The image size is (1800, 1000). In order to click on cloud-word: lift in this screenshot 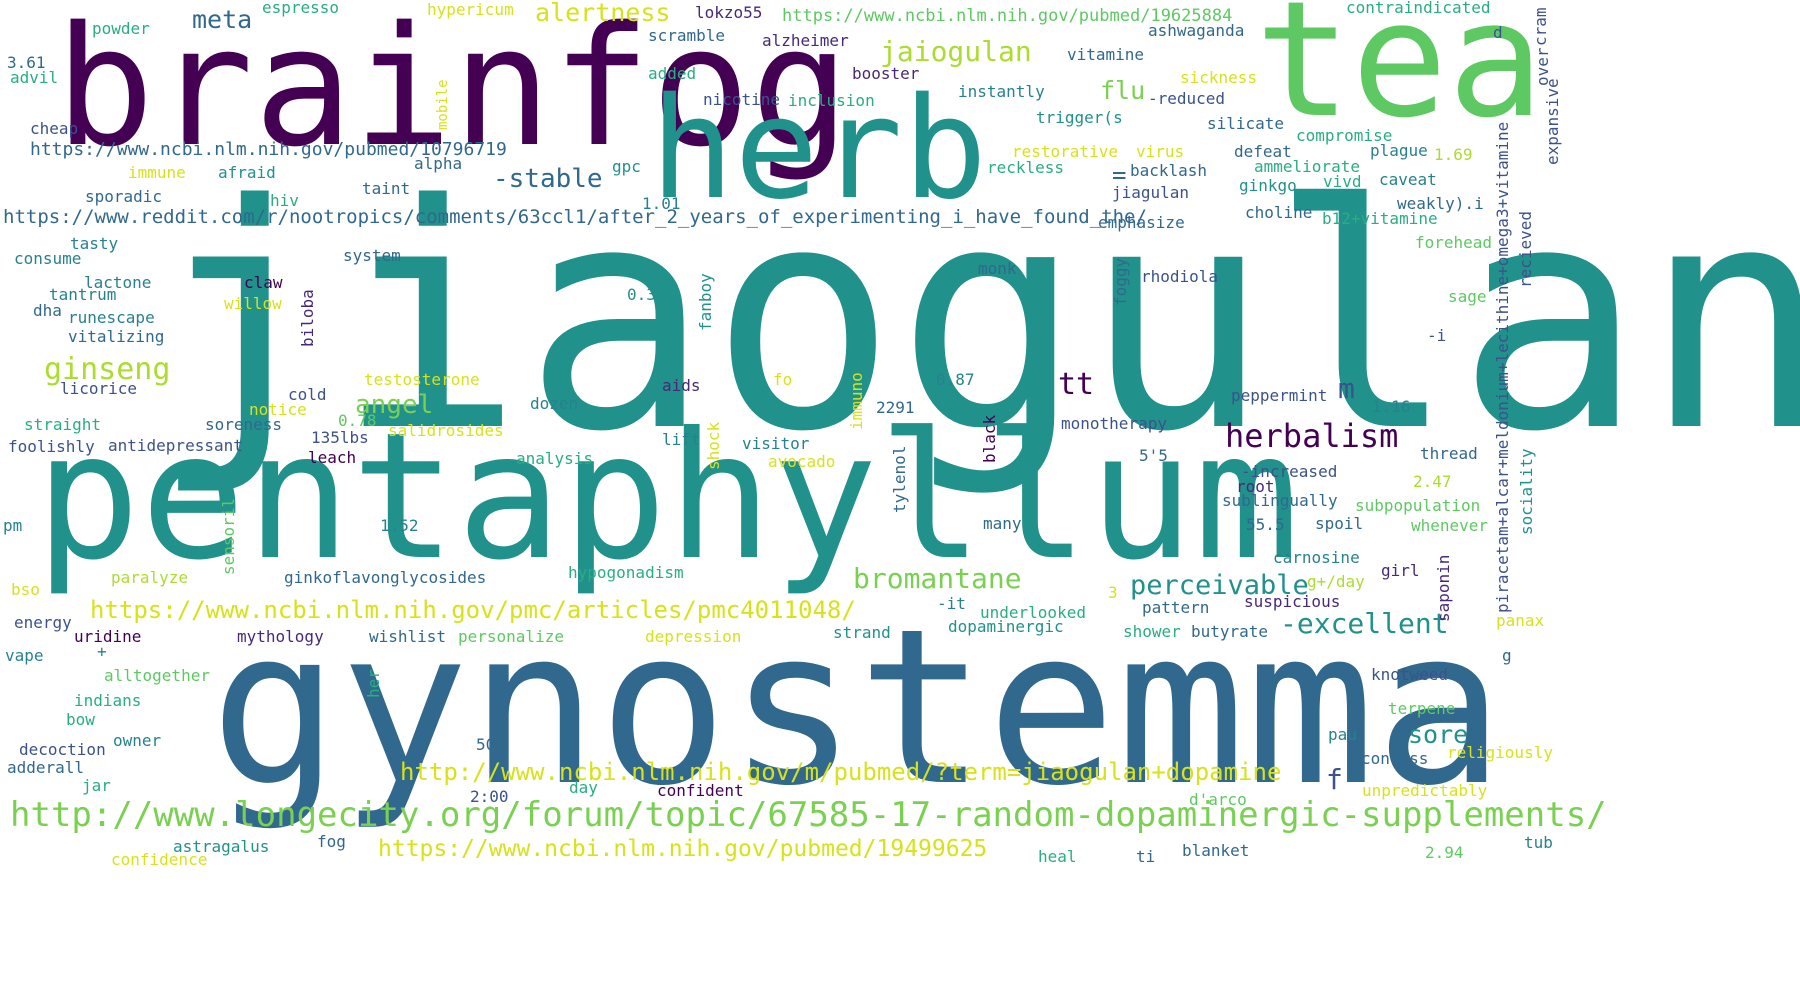, I will do `click(681, 439)`.